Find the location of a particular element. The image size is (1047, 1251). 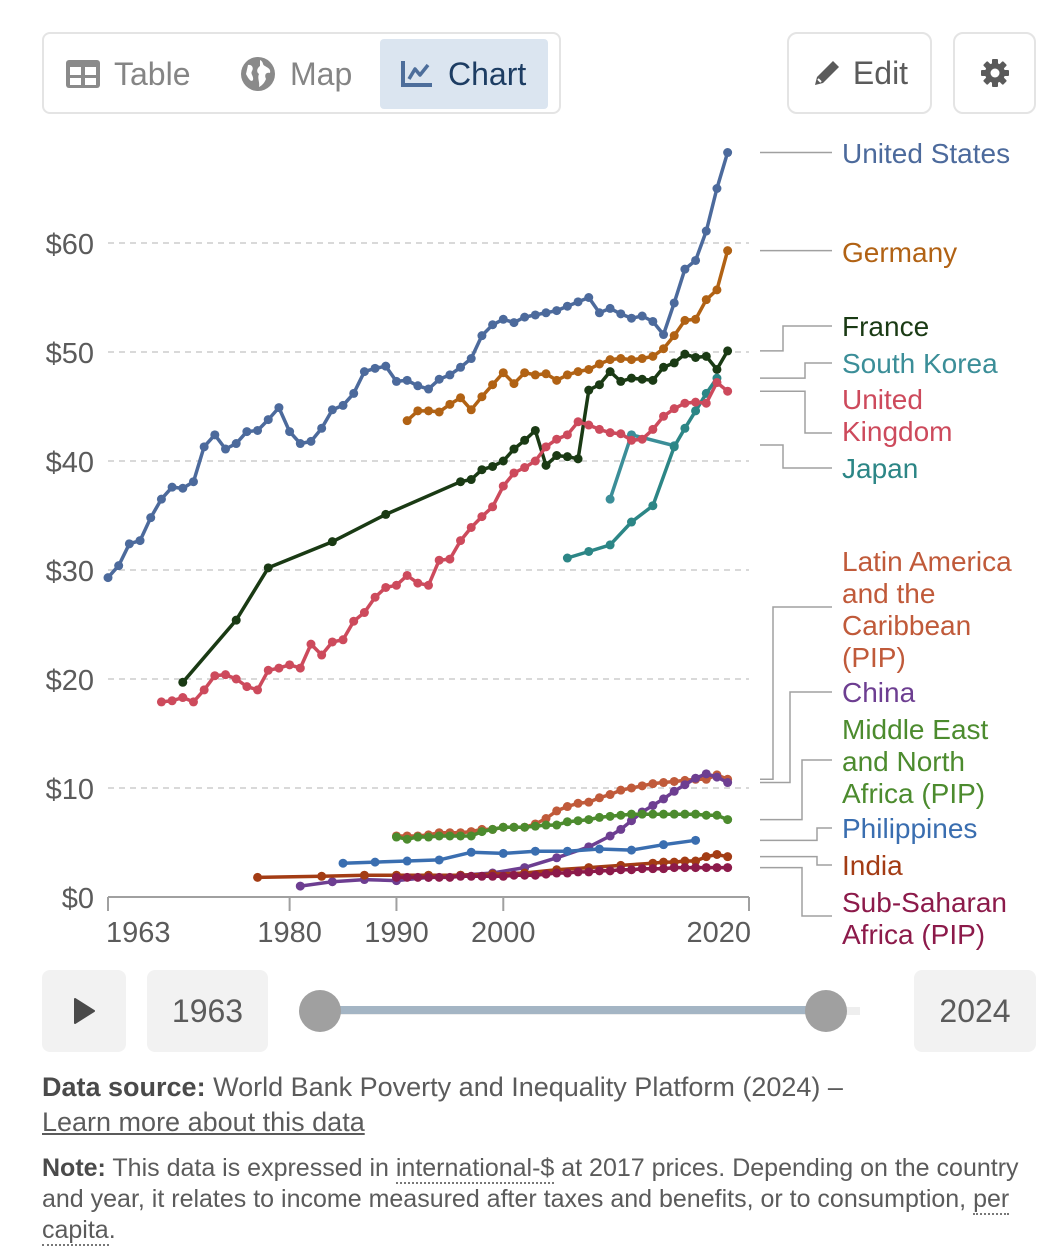

play-button is located at coordinates (84, 1011).